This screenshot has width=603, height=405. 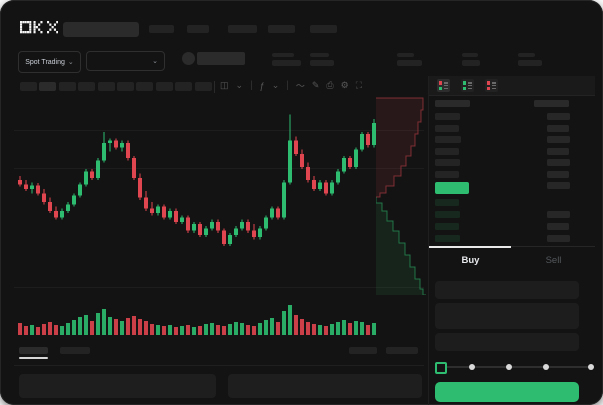 What do you see at coordinates (551, 103) in the screenshot?
I see `orderbook-header-right` at bounding box center [551, 103].